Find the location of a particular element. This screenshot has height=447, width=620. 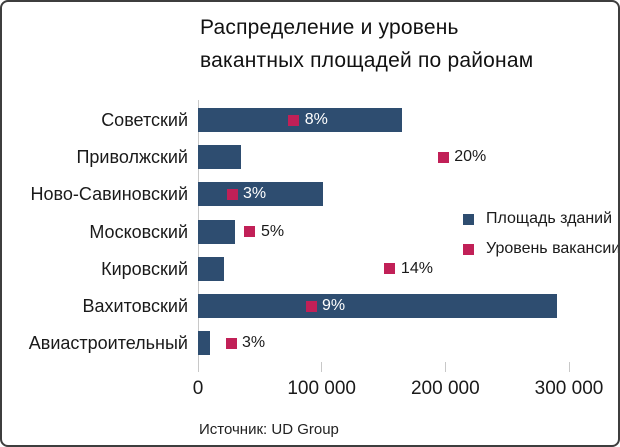

vacancy-label: 14% is located at coordinates (416, 268).